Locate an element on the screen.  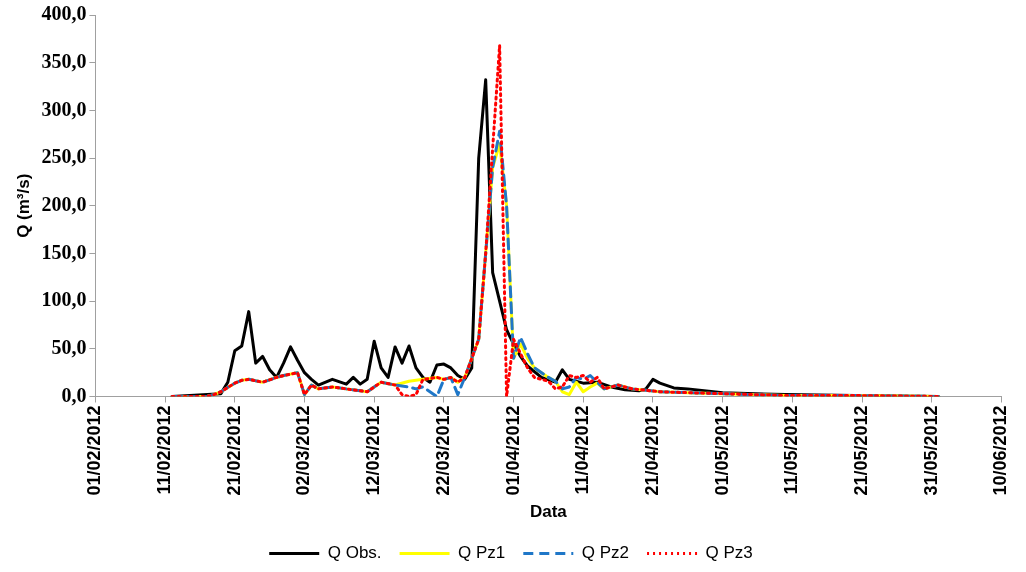
x-tick-label: 12/03/2012 is located at coordinates (373, 450).